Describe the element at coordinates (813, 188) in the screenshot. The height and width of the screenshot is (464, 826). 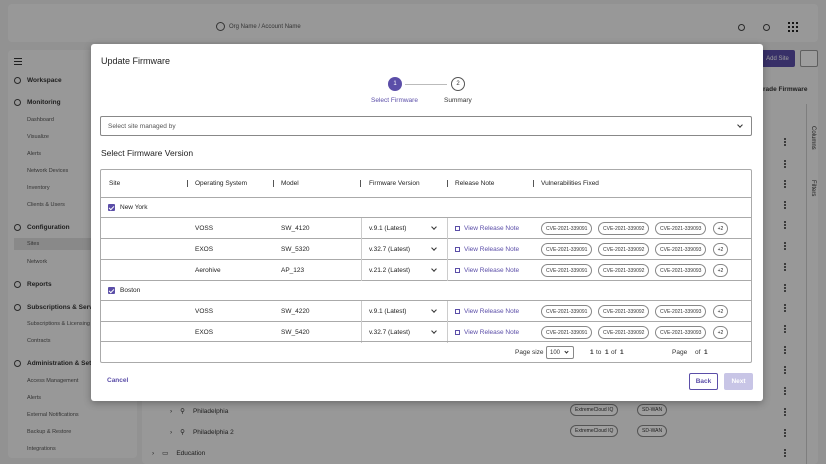
I see `filters-tab: Filters` at that location.